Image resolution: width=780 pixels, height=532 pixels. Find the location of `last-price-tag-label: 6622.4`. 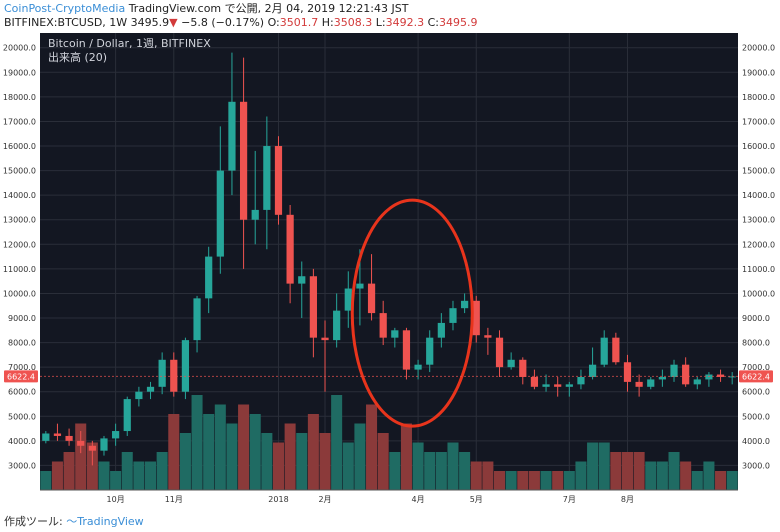

last-price-tag-label: 6622.4 is located at coordinates (21, 376).